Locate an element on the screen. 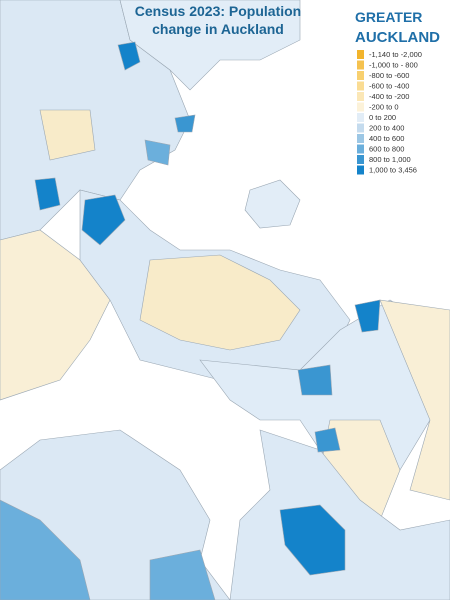 This screenshot has height=600, width=450. logo: GREATER AUCKLAND is located at coordinates (397, 27).